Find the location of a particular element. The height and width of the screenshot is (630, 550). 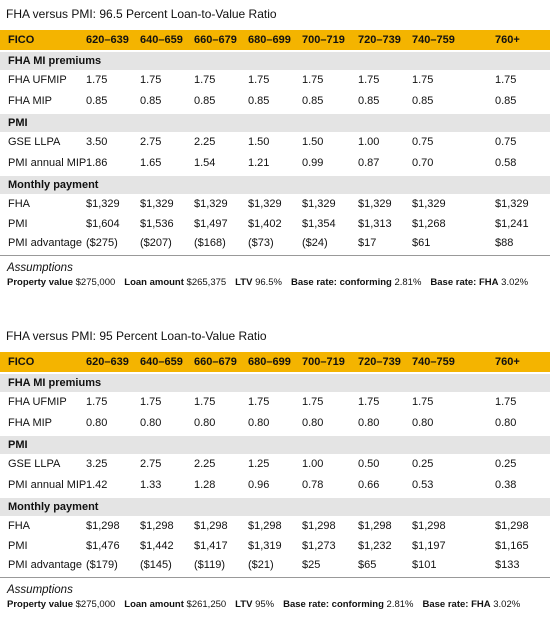

section-title: FHA MI premiums is located at coordinates (55, 61).